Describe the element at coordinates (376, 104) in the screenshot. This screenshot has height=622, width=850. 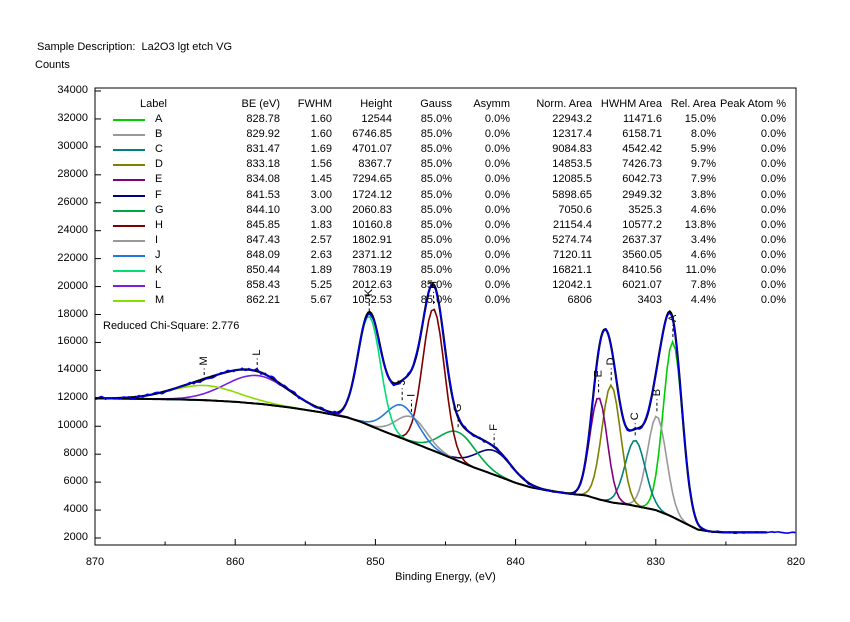
I see `column-header: Height` at that location.